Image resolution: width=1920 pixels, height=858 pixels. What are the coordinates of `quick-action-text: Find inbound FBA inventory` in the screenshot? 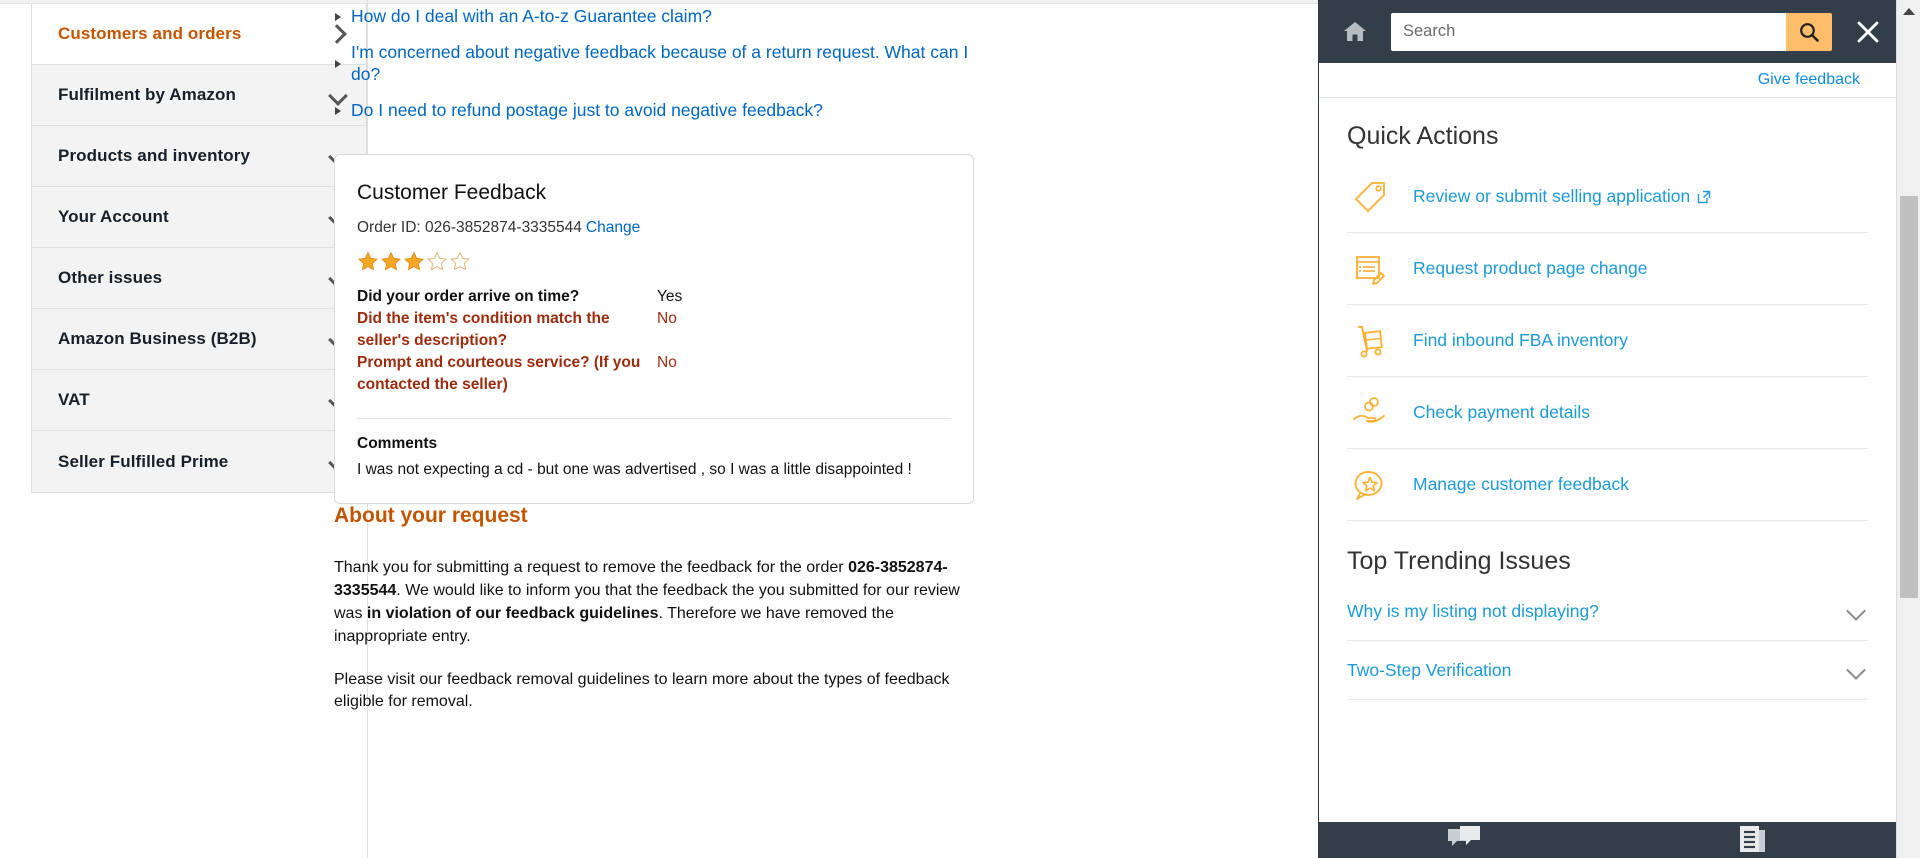 It's located at (1520, 340).